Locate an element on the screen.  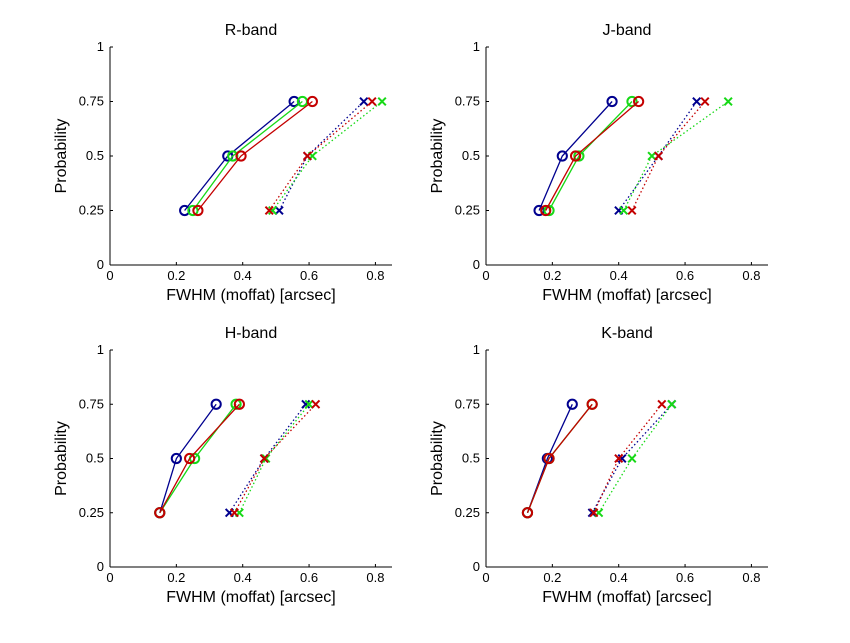
chart-title: R-band is located at coordinates (251, 30).